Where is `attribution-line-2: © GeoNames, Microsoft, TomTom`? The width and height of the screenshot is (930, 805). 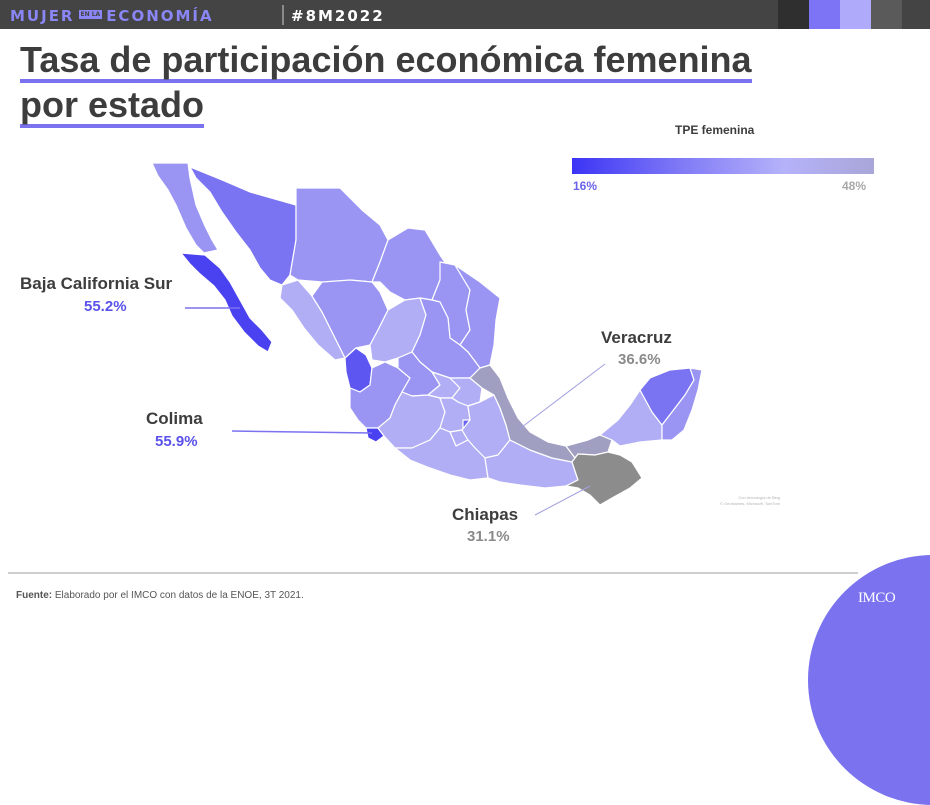 attribution-line-2: © GeoNames, Microsoft, TomTom is located at coordinates (750, 503).